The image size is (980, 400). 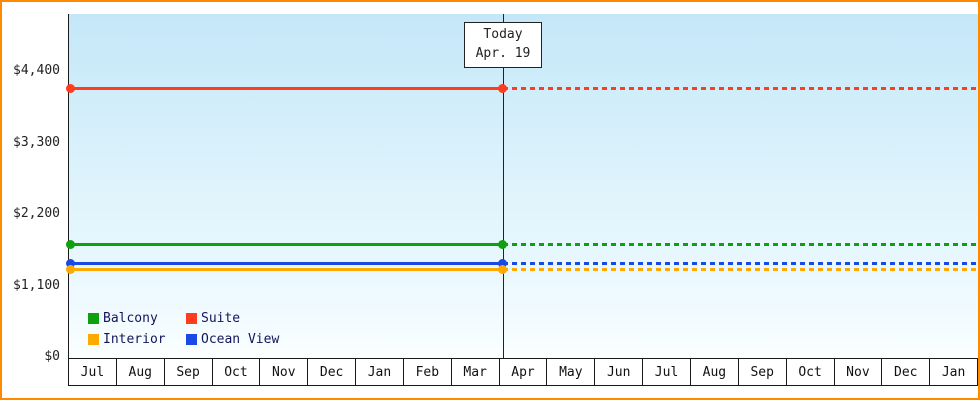 What do you see at coordinates (134, 339) in the screenshot?
I see `legend-label: Interior` at bounding box center [134, 339].